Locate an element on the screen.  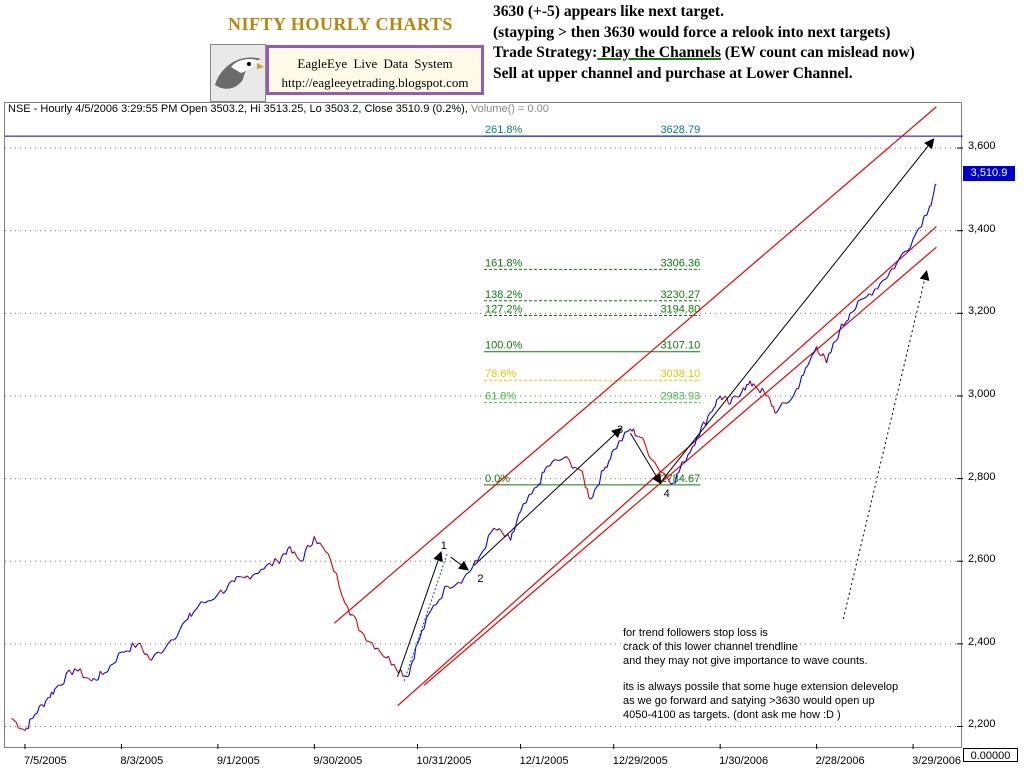
brand-url: http://eagleeyetrading.blogspot.com is located at coordinates (375, 82).